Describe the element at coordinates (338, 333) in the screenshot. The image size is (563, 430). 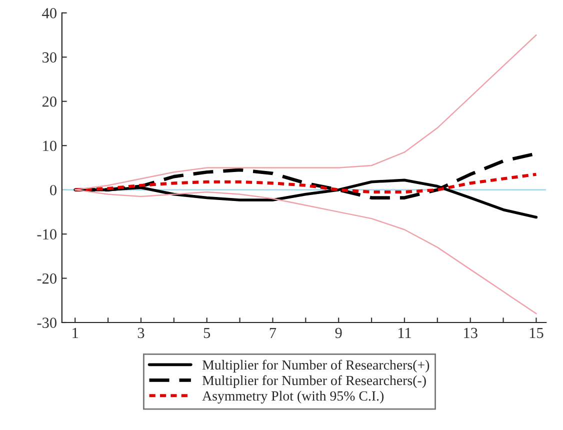
I see `x-tick-label: 9` at that location.